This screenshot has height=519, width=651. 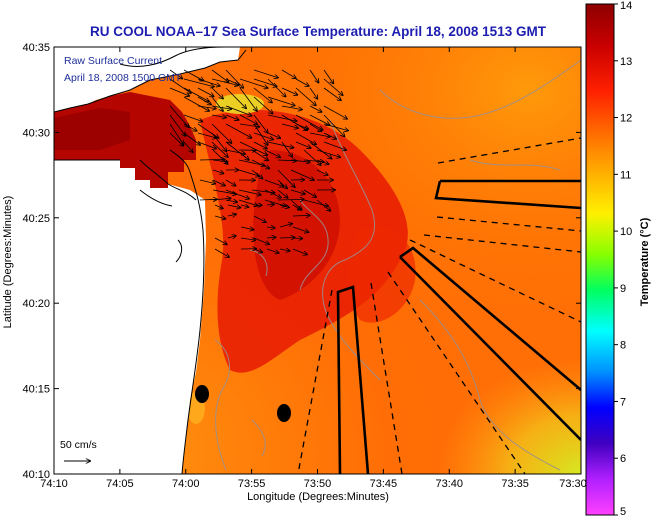 What do you see at coordinates (36, 219) in the screenshot?
I see `y-tick-label: 40:25` at bounding box center [36, 219].